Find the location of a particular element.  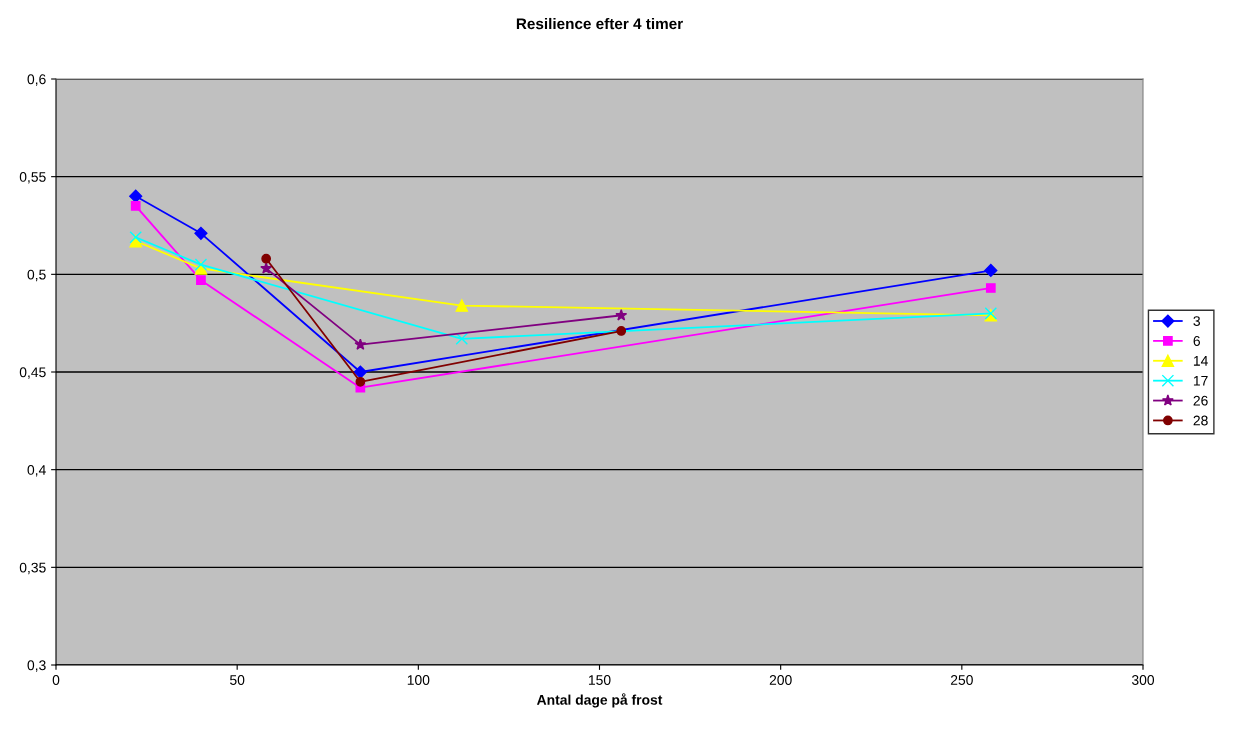

y-tick-label: 0,35 is located at coordinates (32, 568).